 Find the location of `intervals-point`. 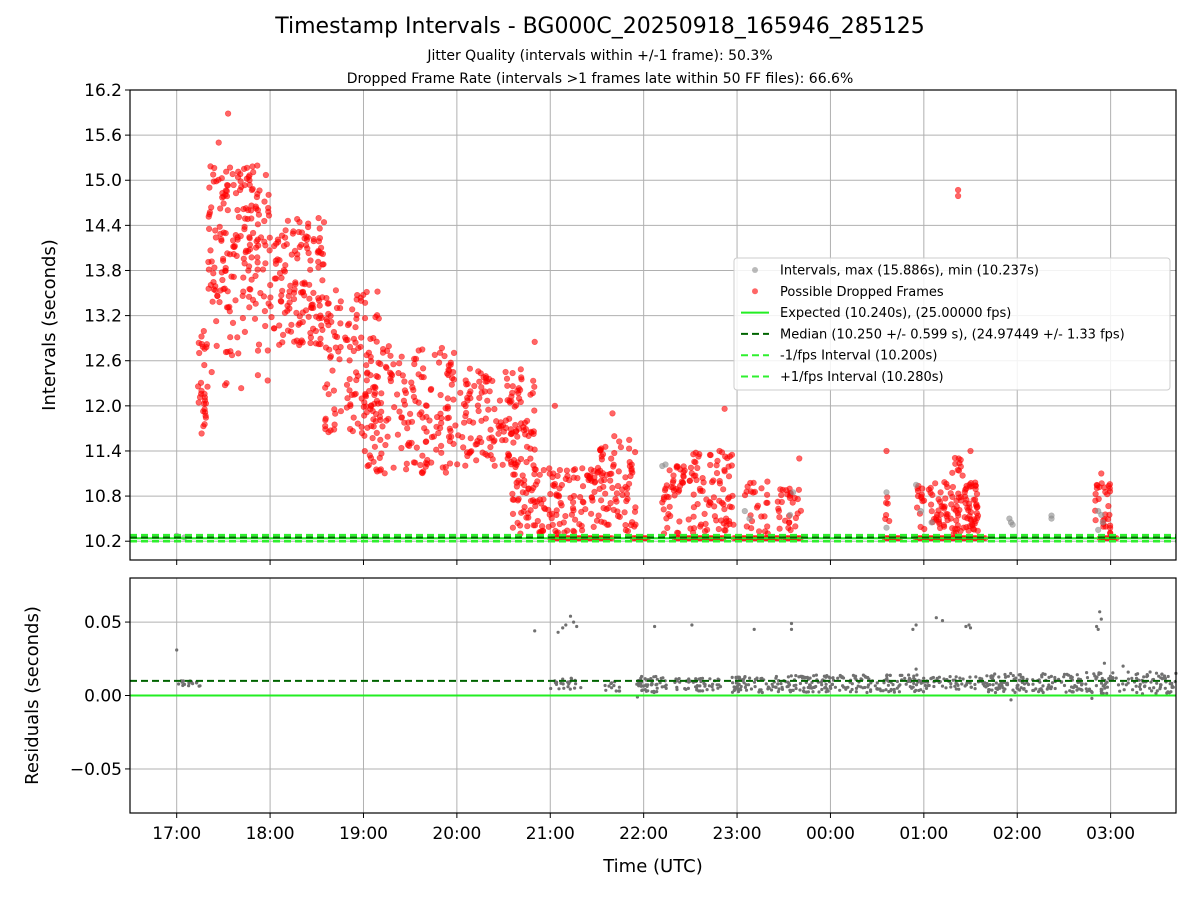

intervals-point is located at coordinates (749, 518).